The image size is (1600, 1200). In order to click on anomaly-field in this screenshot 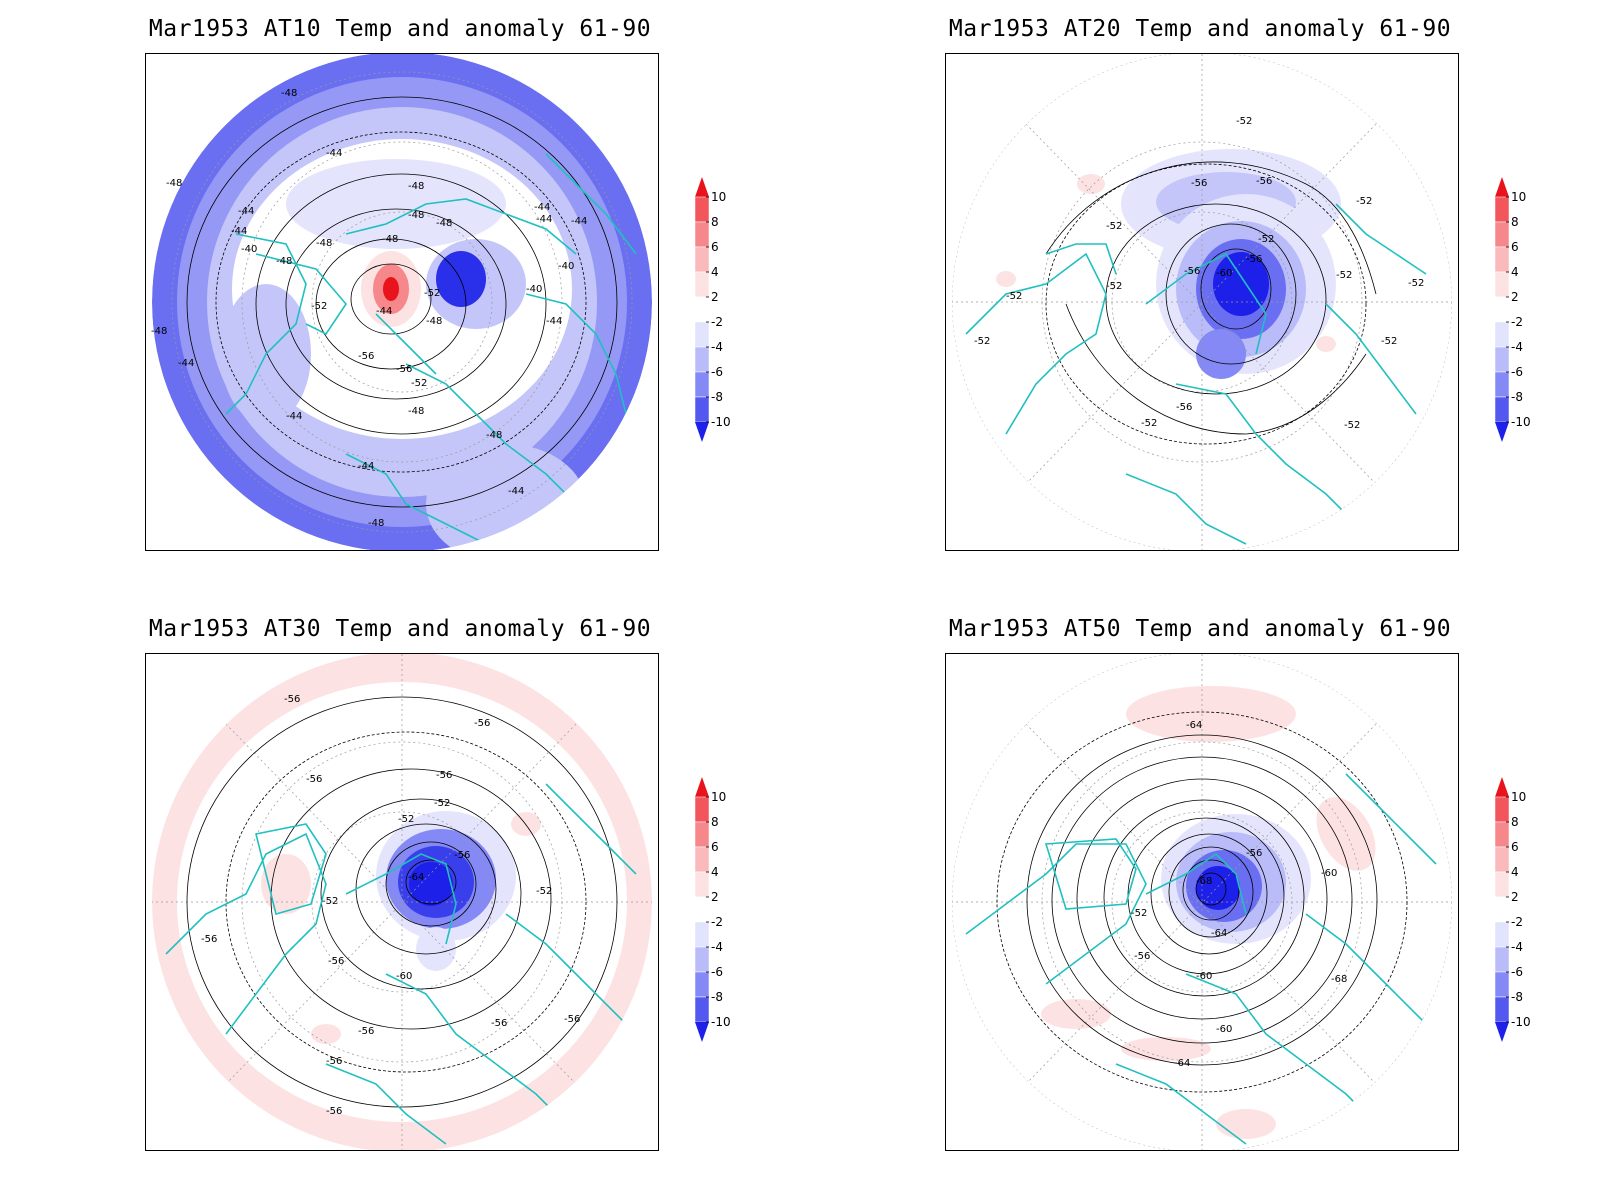, I will do `click(1168, 264)`.